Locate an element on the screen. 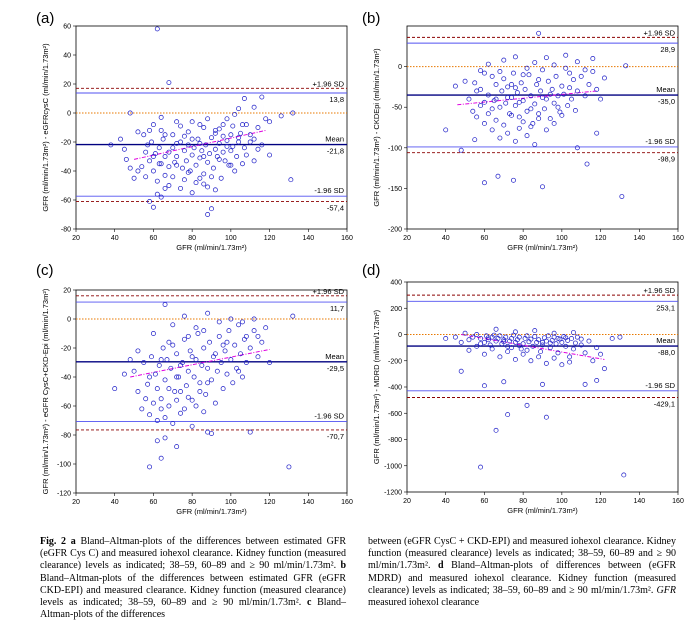 The image size is (694, 641). y-tick-label-c: -120 is located at coordinates (64, 494).